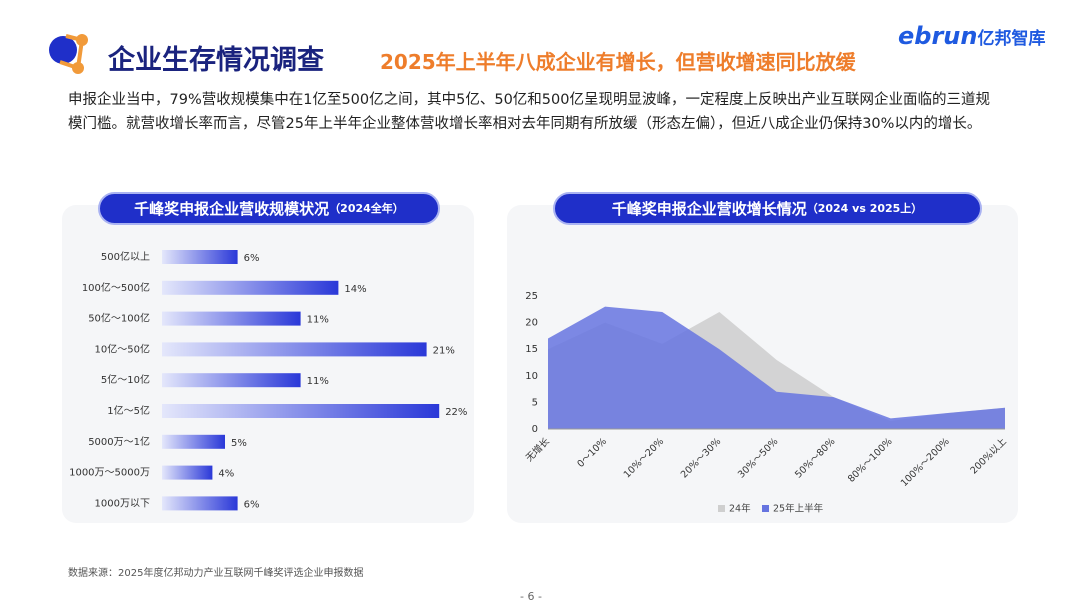  I want to click on chart-subtitle: （2024 vs 2025上）, so click(865, 208).